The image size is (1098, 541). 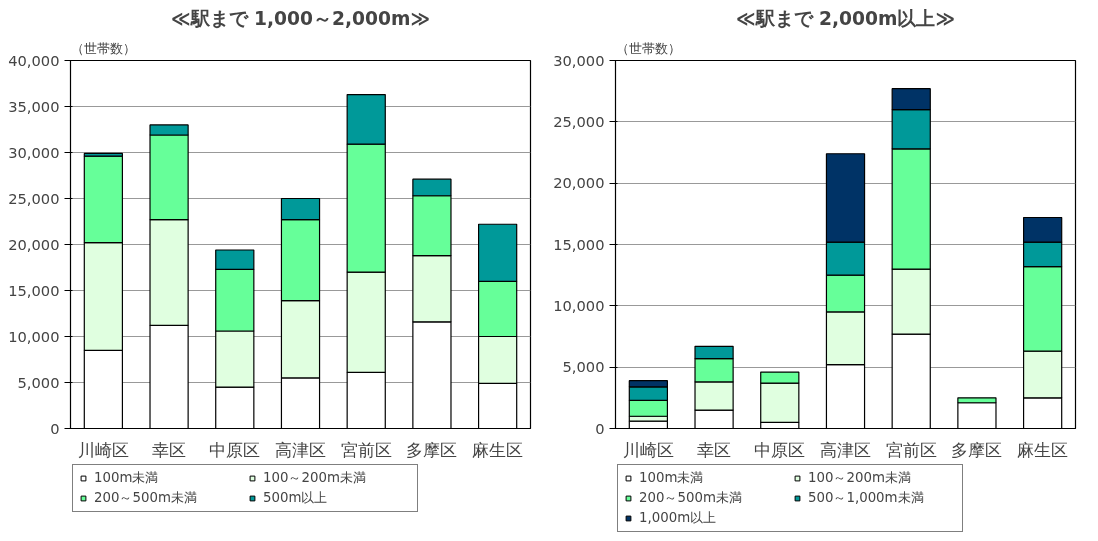 I want to click on legend-label: 1,000m以上, so click(x=678, y=518).